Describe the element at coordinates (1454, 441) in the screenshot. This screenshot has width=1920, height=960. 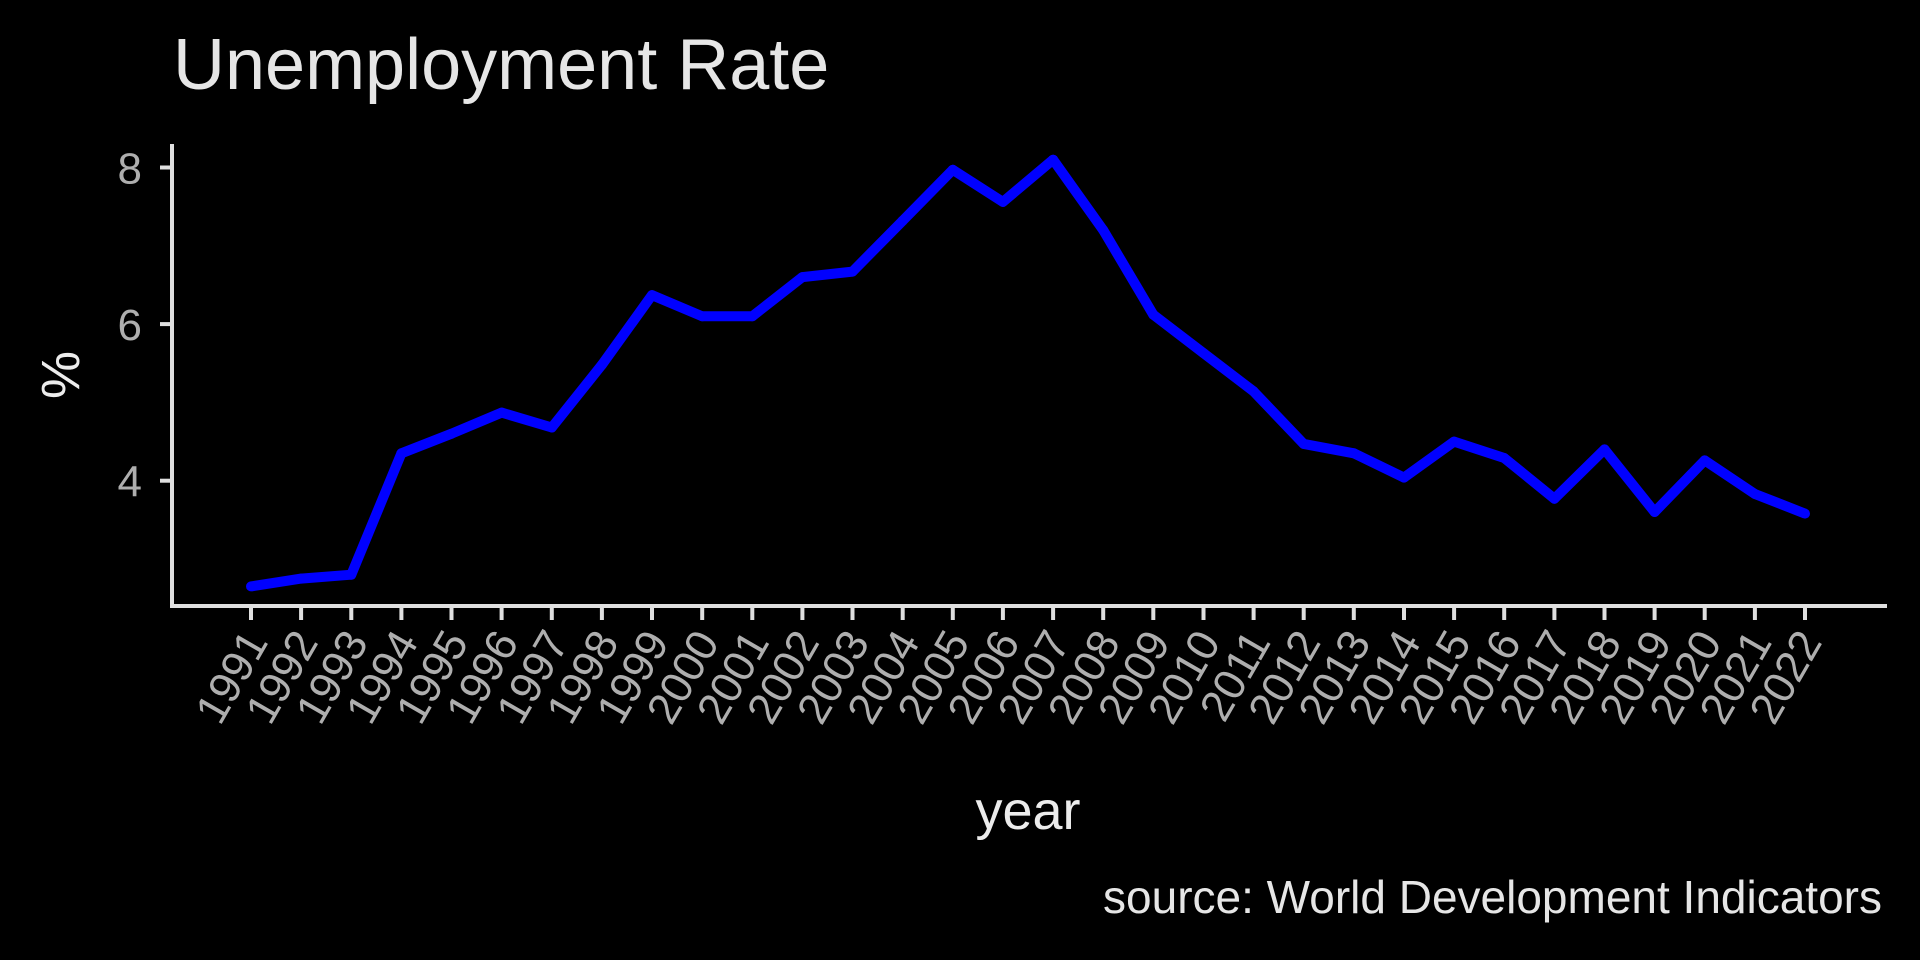
I see `data-point-2015` at that location.